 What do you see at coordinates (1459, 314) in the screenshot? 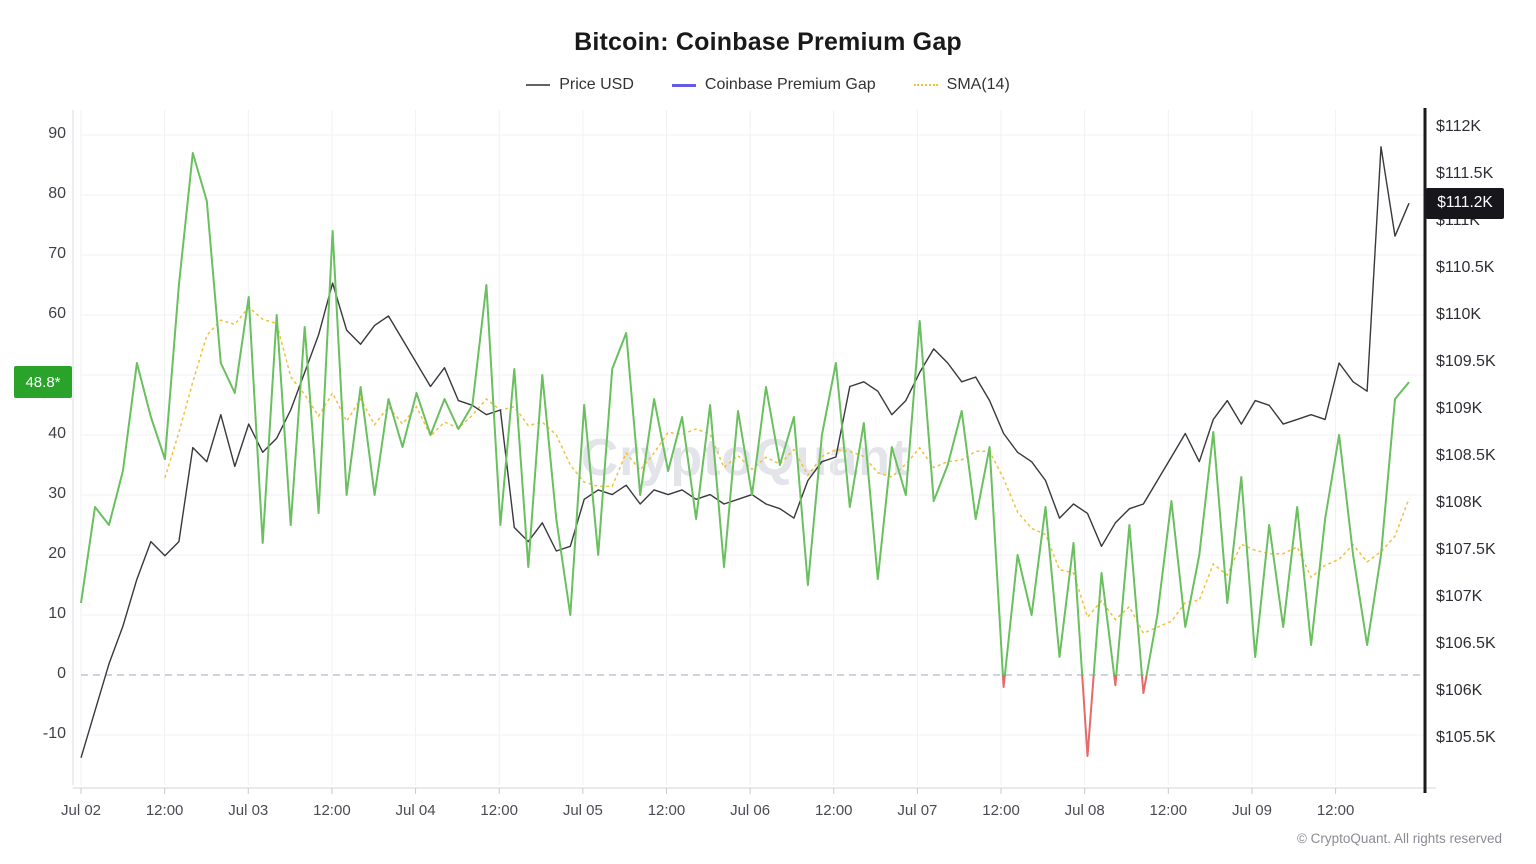
I see `right-axis-tick: $110K` at bounding box center [1459, 314].